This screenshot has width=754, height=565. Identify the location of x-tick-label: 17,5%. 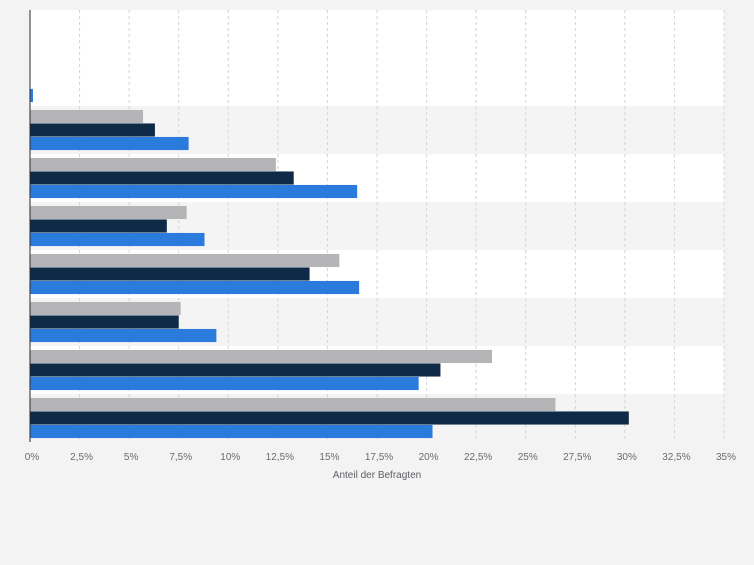
(379, 457).